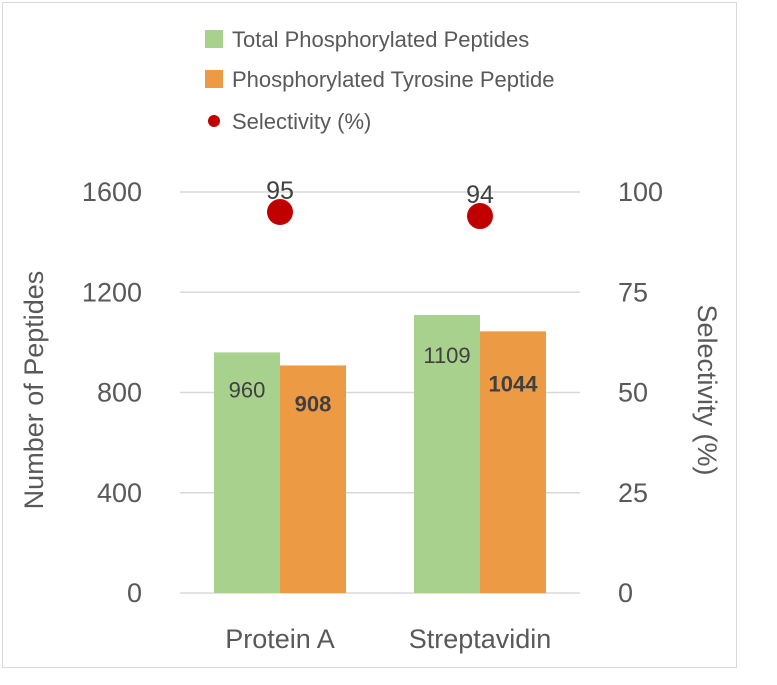 The height and width of the screenshot is (685, 777). I want to click on legend-label-selectivity: Selectivity (%), so click(301, 121).